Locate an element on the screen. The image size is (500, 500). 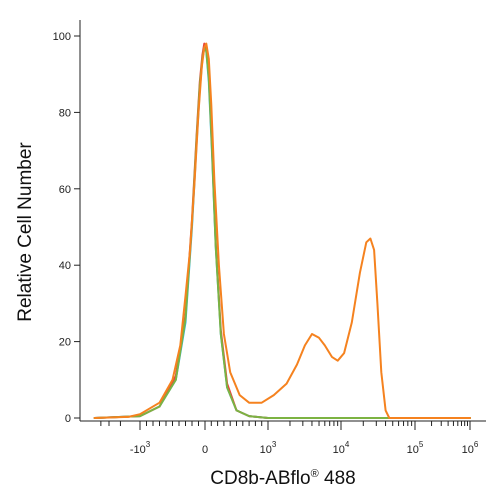
y-tick-label: 0 is located at coordinates (68, 419).